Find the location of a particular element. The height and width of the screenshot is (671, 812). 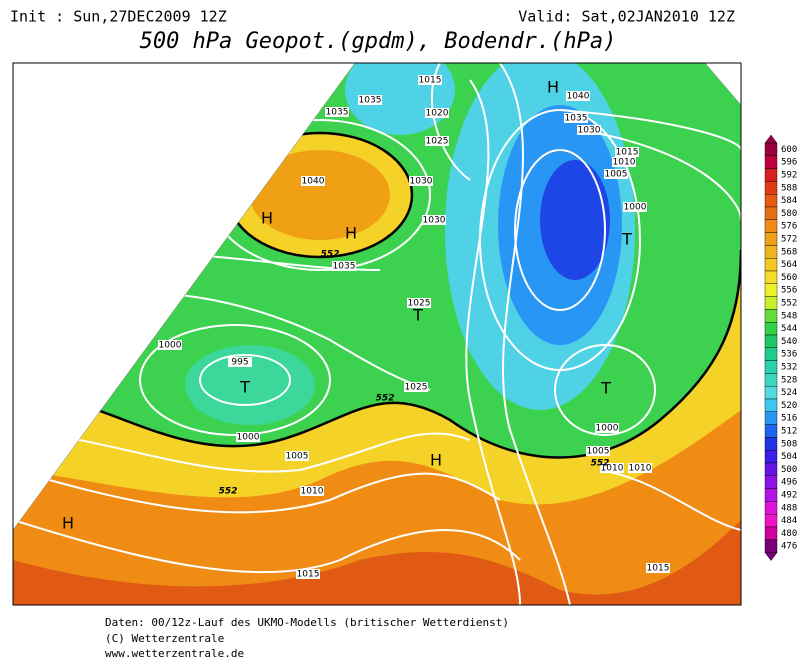

colorbar-label: 560 is located at coordinates (789, 278).